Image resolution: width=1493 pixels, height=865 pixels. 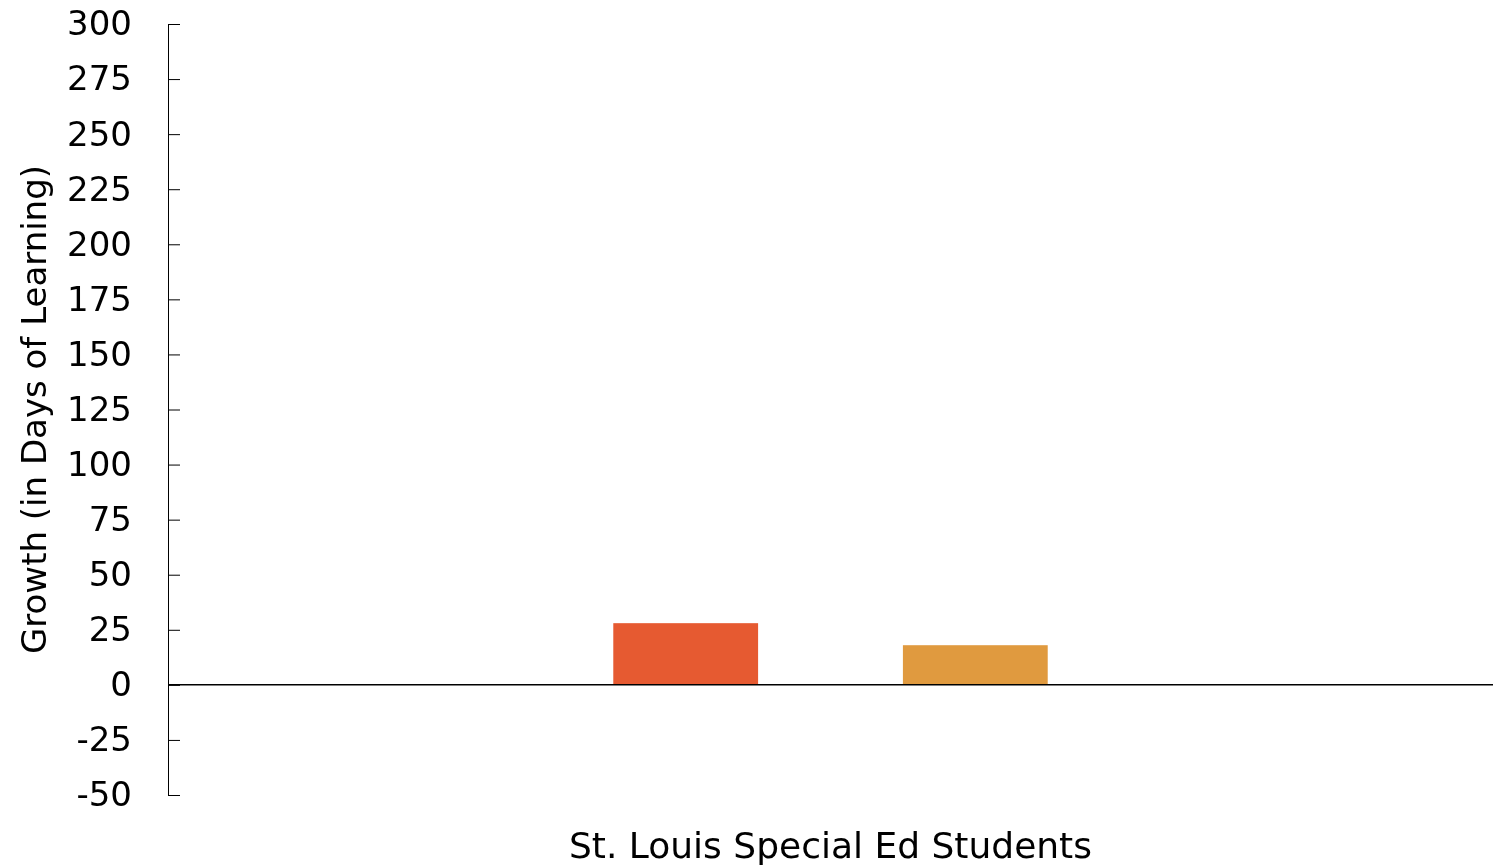 What do you see at coordinates (99, 133) in the screenshot?
I see `y-tick-label: 250` at bounding box center [99, 133].